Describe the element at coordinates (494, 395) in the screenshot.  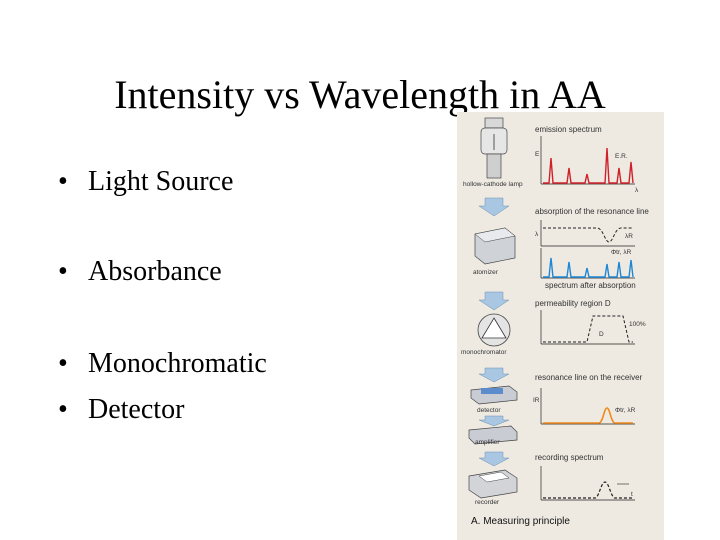
I see `detector-icon` at that location.